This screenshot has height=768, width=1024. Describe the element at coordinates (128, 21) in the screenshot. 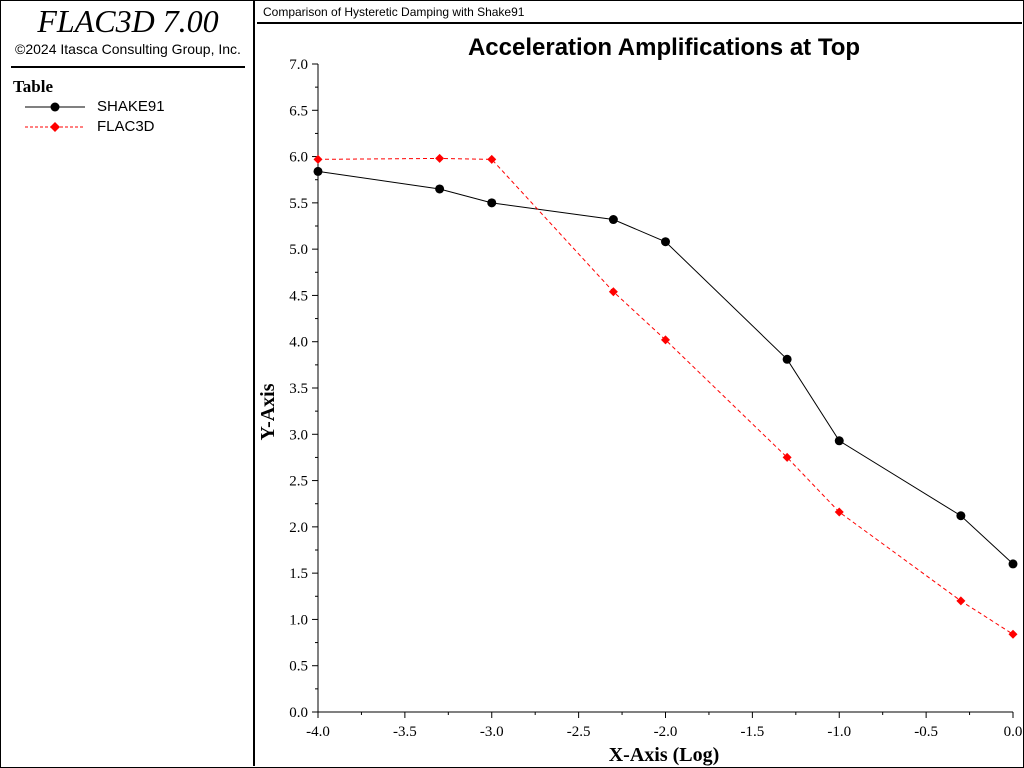

I see `app-title: FLAC3D 7.00` at that location.